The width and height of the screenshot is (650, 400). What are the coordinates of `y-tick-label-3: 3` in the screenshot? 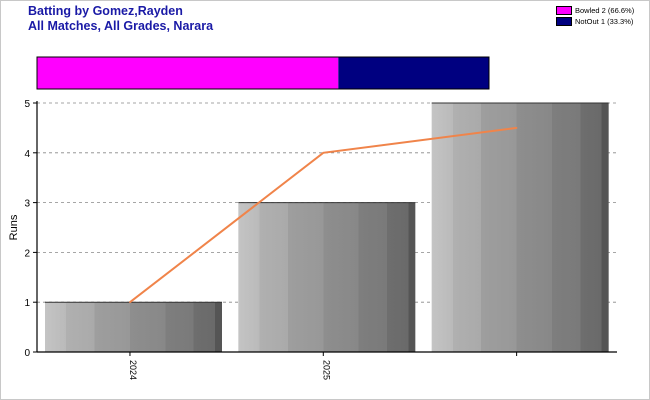 It's located at (27, 204).